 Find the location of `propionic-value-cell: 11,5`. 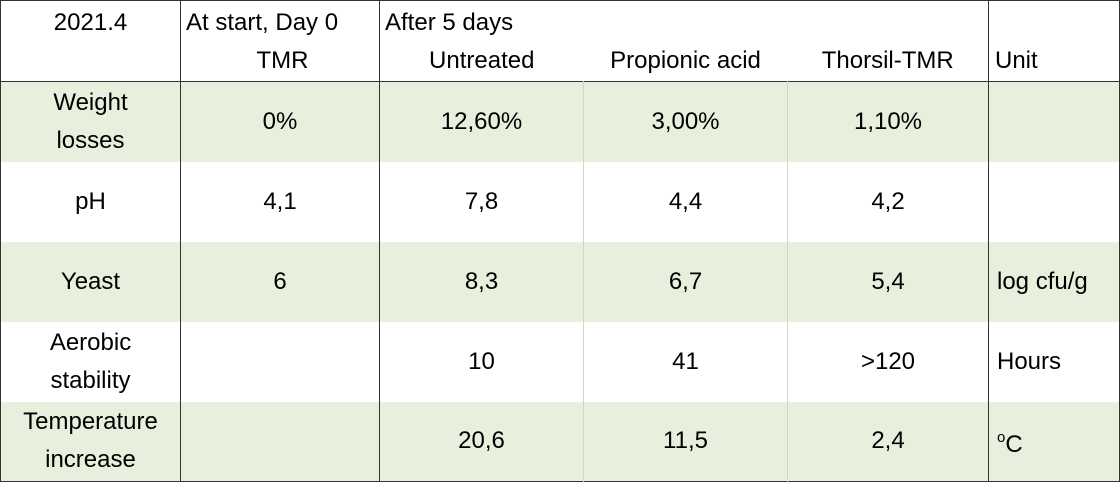

propionic-value-cell: 11,5 is located at coordinates (685, 441).